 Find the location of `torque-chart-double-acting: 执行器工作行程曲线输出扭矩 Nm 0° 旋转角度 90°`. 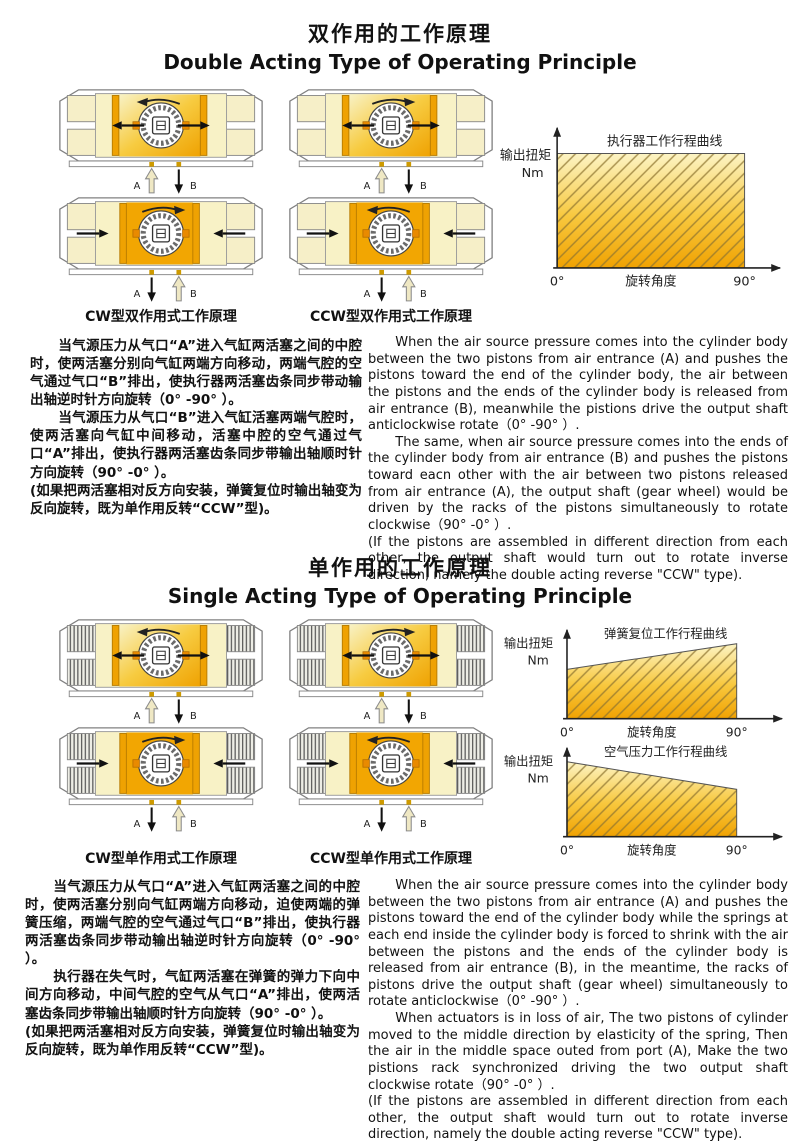

torque-chart-double-acting: 执行器工作行程曲线输出扭矩 Nm 0° 旋转角度 90° is located at coordinates (640, 210).